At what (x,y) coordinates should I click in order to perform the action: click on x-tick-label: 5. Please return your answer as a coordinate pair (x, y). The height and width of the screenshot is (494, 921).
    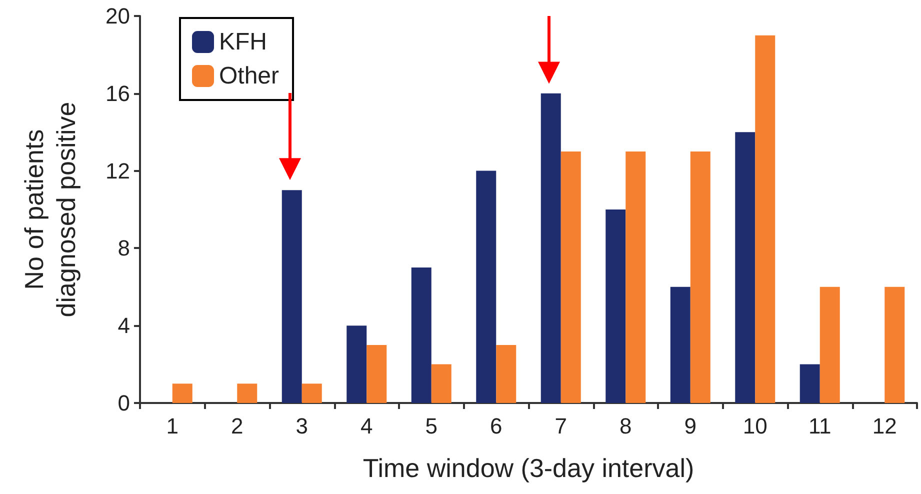
    Looking at the image, I should click on (431, 426).